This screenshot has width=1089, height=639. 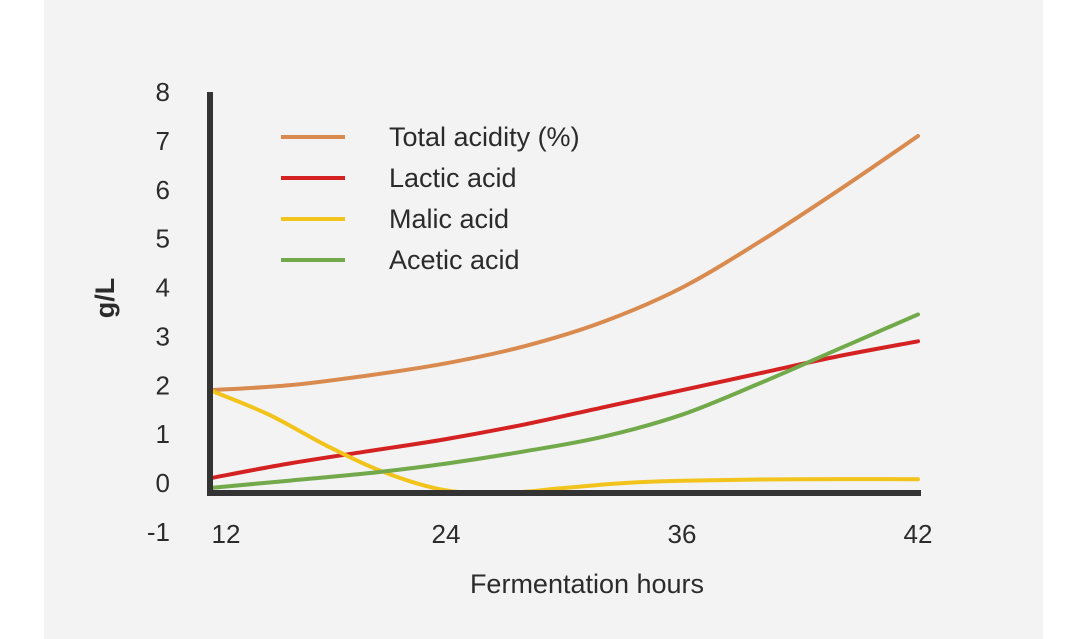 I want to click on y-tick-label: 7, so click(x=163, y=141).